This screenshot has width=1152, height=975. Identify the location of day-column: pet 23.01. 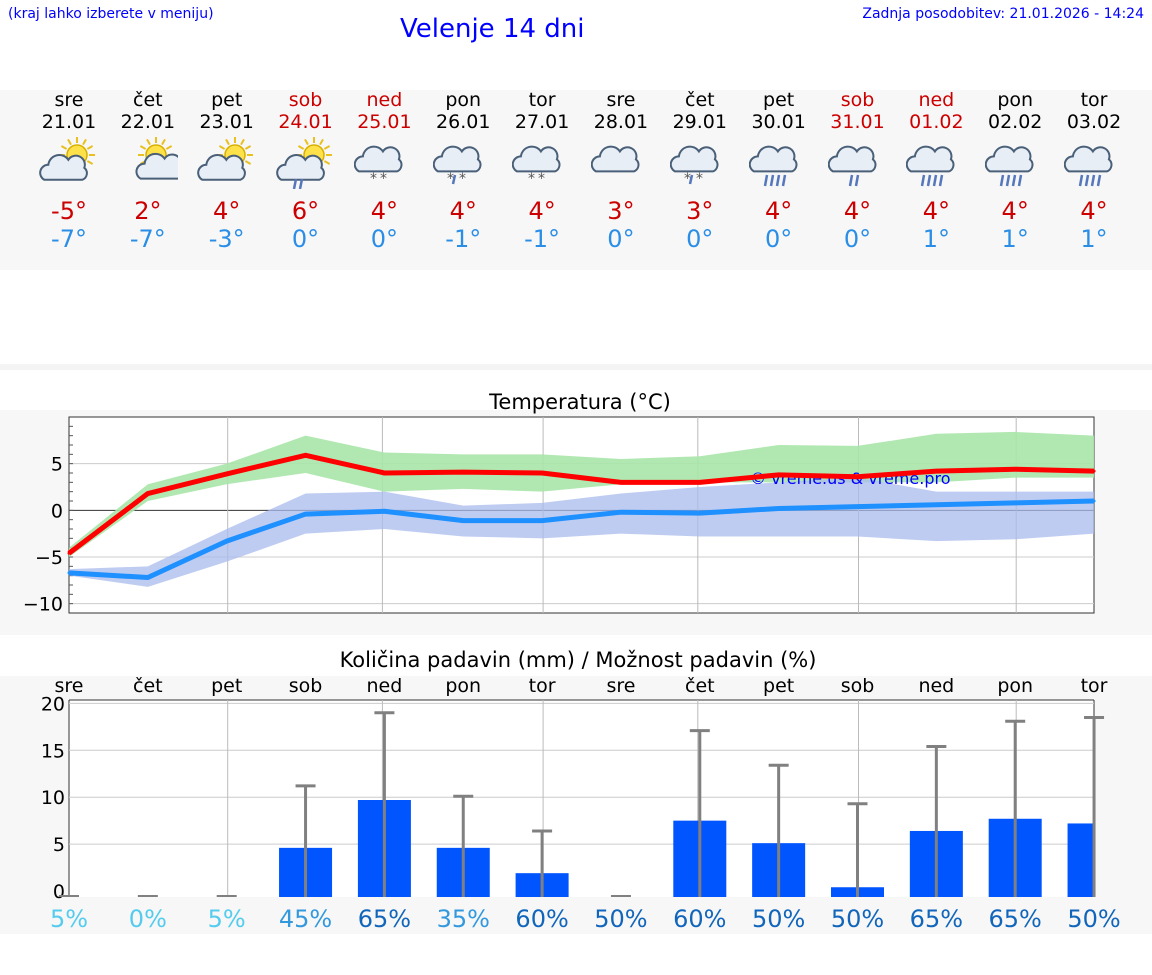
(227, 111).